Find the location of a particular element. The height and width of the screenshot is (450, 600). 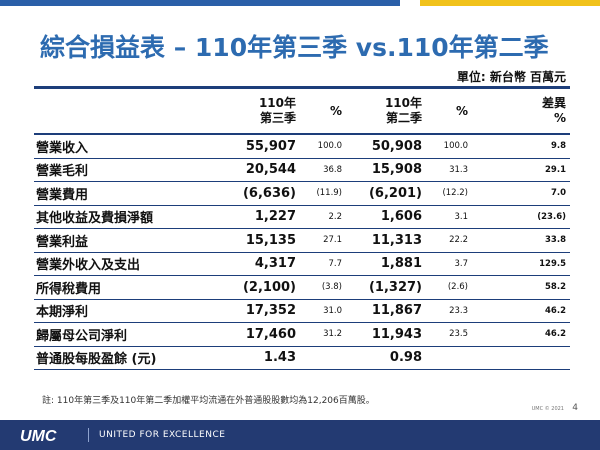

top-bar-gap is located at coordinates (410, 3).